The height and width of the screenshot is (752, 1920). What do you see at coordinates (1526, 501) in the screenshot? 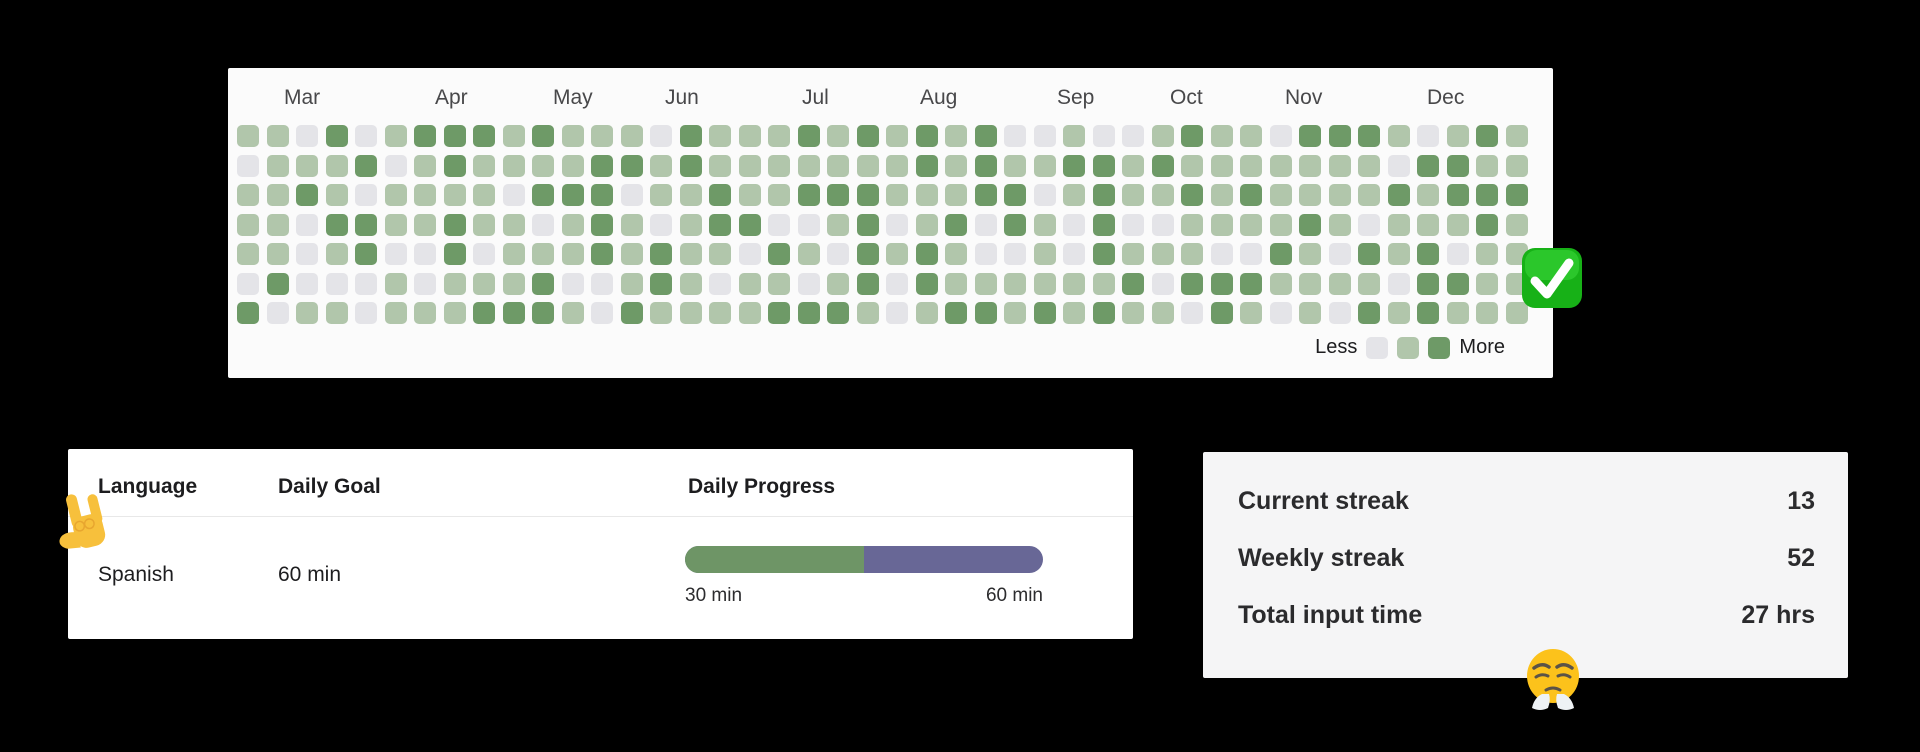
I see `stat-row-current-streak: Current streak 13` at bounding box center [1526, 501].